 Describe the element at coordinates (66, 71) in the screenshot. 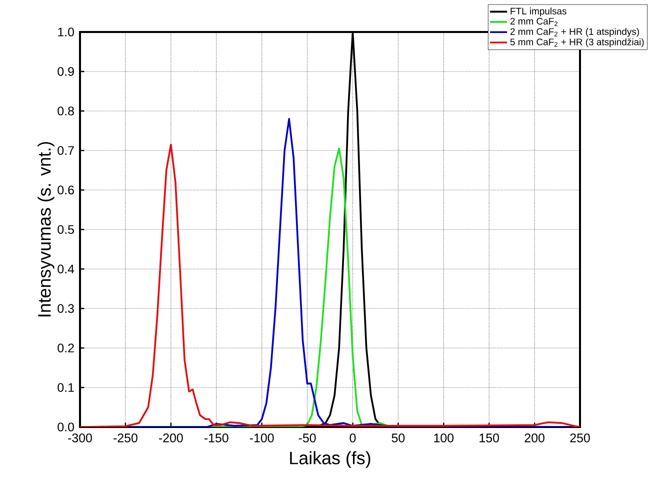

I see `y-tick-label: 0.9` at that location.